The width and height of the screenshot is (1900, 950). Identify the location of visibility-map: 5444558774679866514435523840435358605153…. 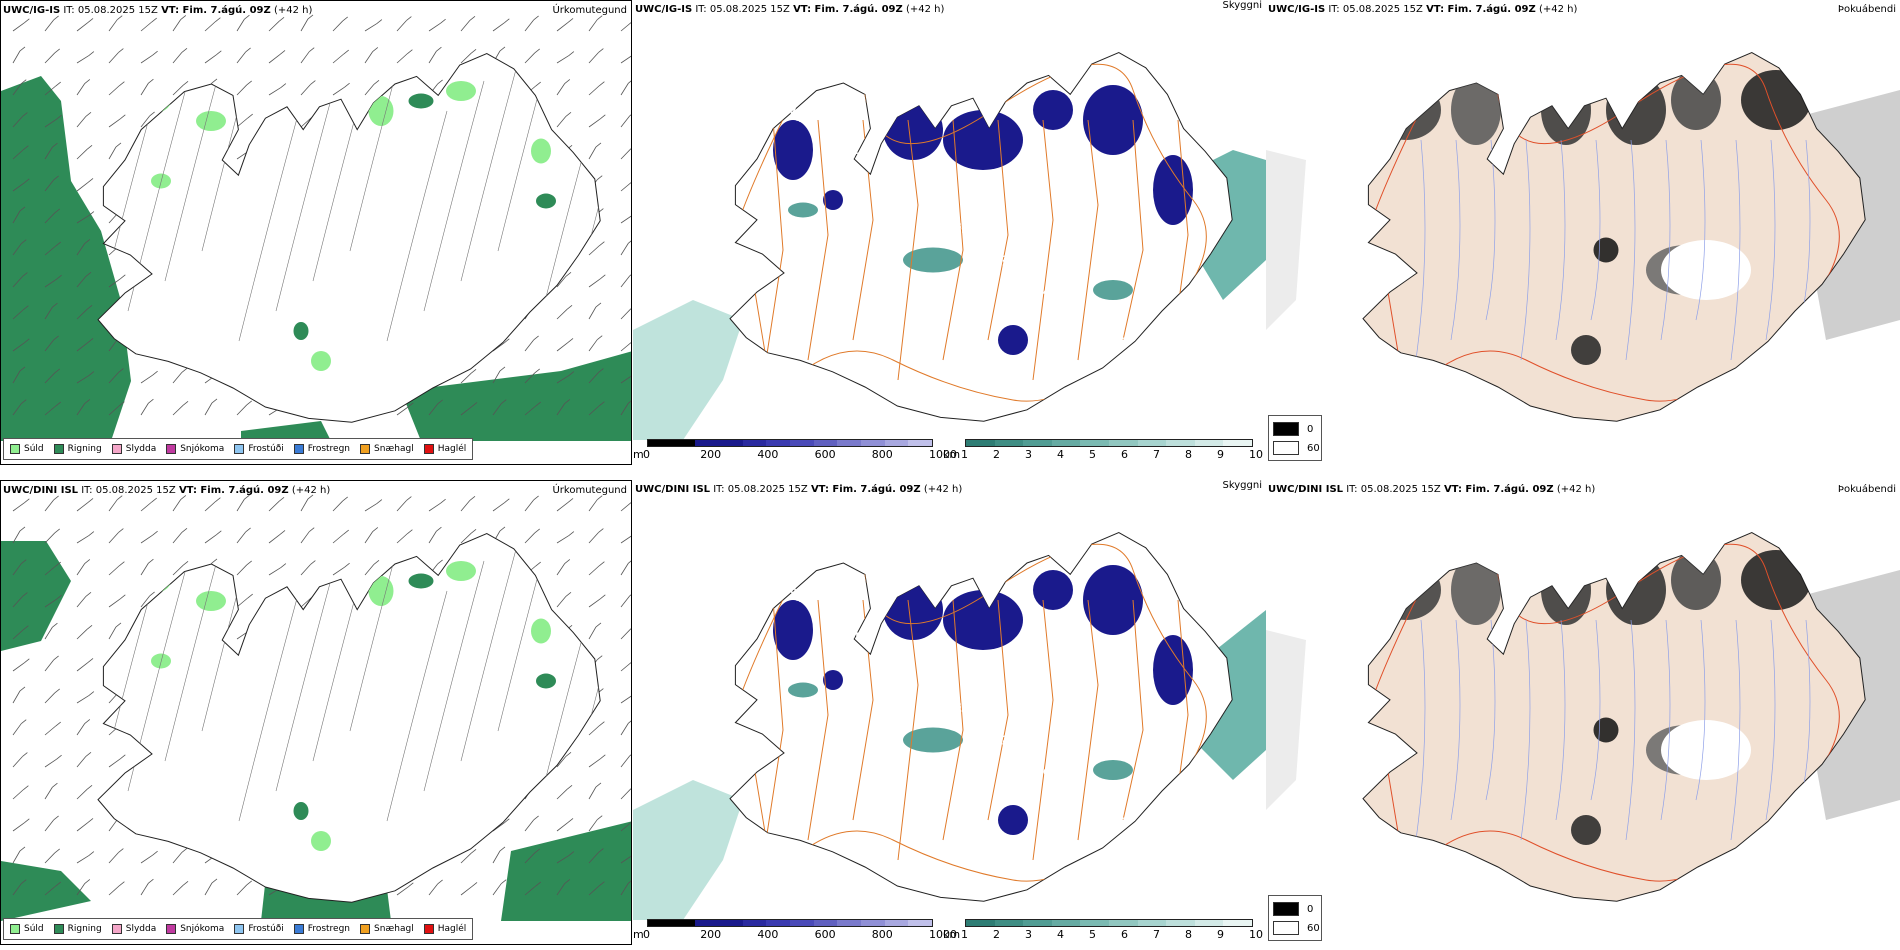
(949, 726).